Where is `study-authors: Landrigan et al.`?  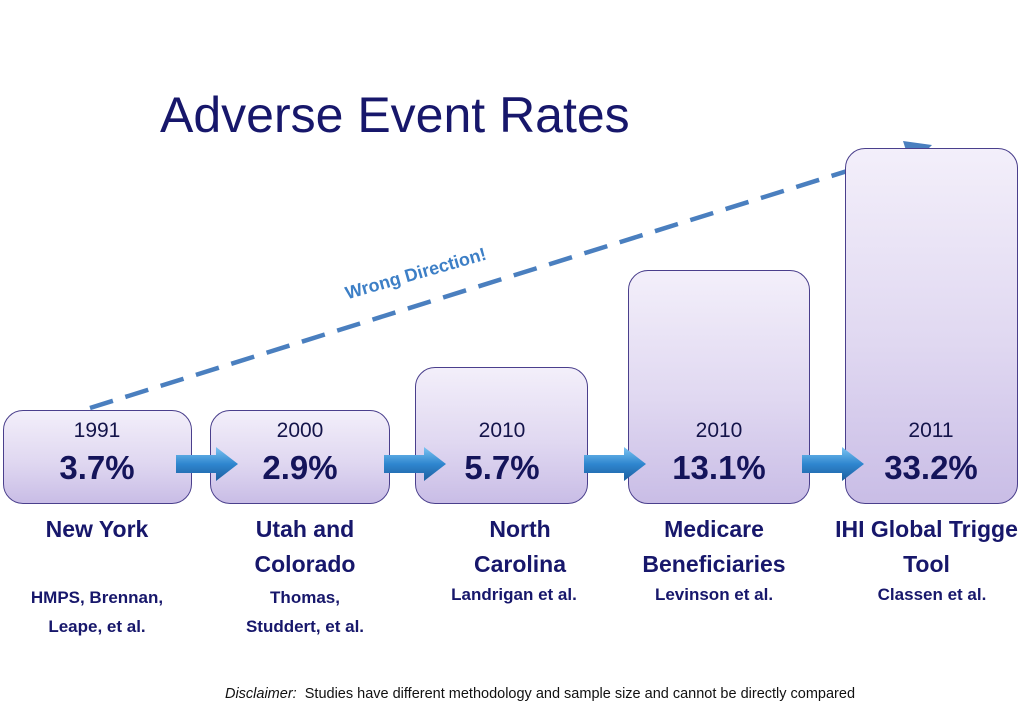 study-authors: Landrigan et al. is located at coordinates (514, 594).